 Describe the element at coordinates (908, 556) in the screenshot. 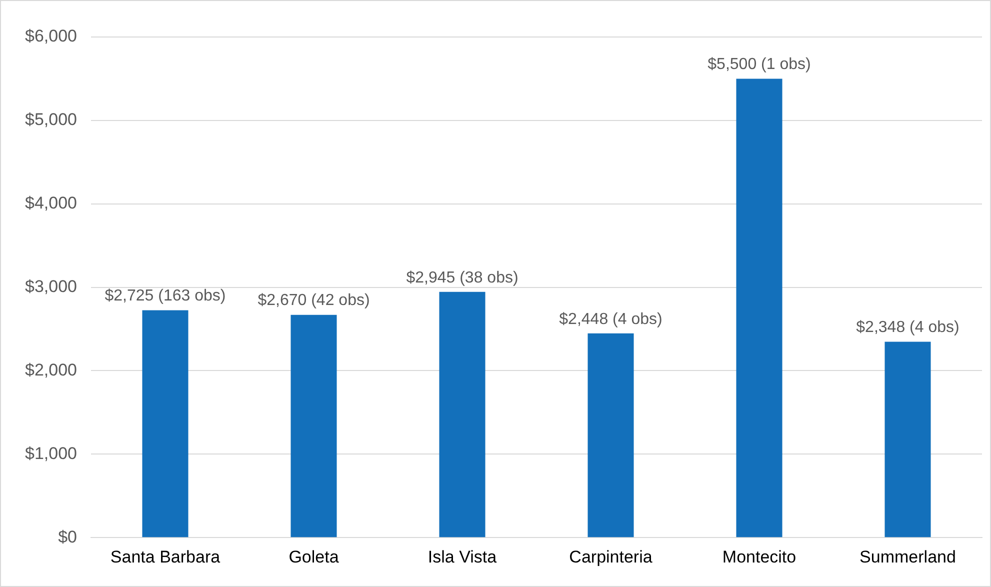

I see `x-tick-label: Summerland` at that location.